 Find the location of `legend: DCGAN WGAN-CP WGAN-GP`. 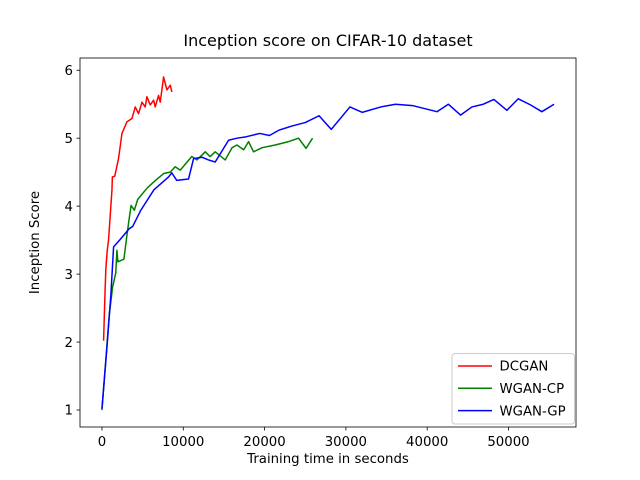

legend: DCGAN WGAN-CP WGAN-GP is located at coordinates (513, 389).